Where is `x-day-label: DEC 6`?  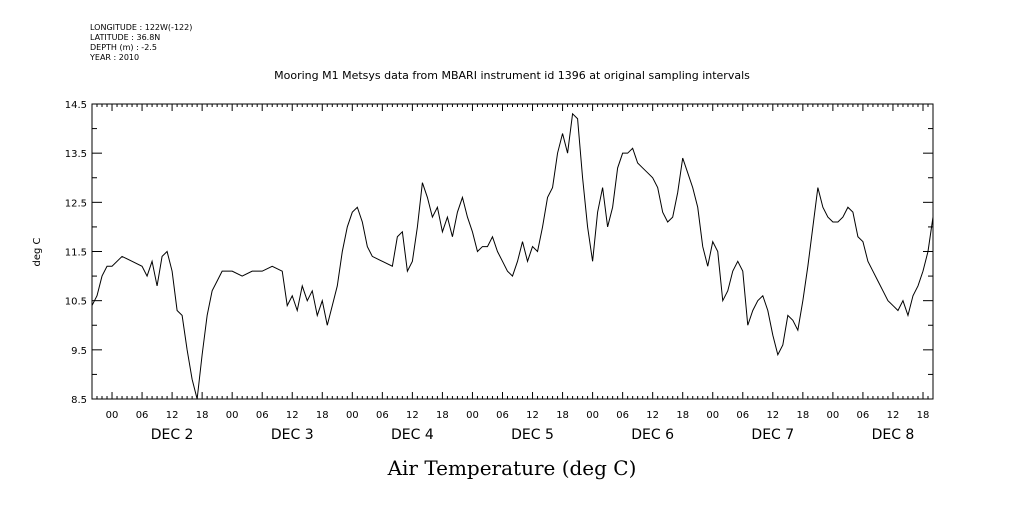
x-day-label: DEC 6 is located at coordinates (652, 435).